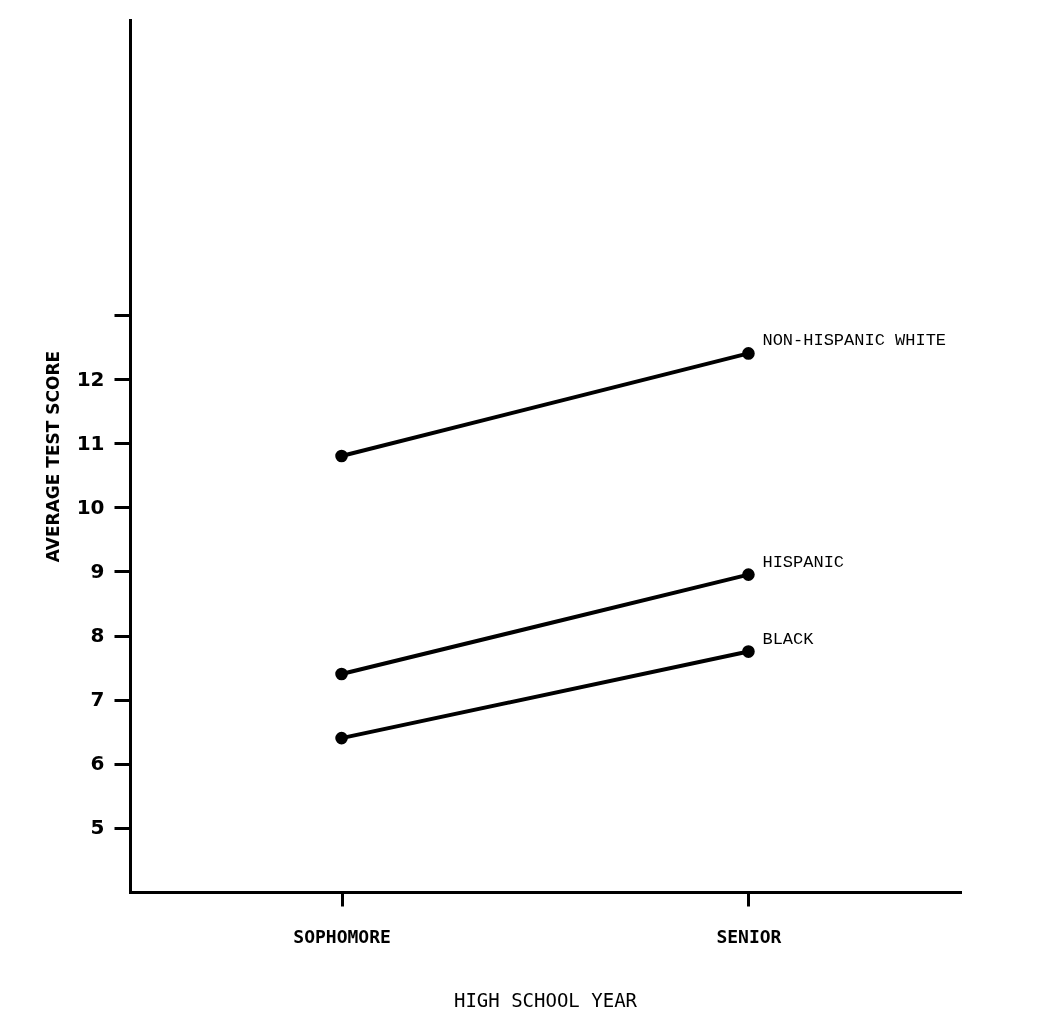 Image resolution: width=1058 pixels, height=1036 pixels. I want to click on y-tick-label: 7, so click(97, 699).